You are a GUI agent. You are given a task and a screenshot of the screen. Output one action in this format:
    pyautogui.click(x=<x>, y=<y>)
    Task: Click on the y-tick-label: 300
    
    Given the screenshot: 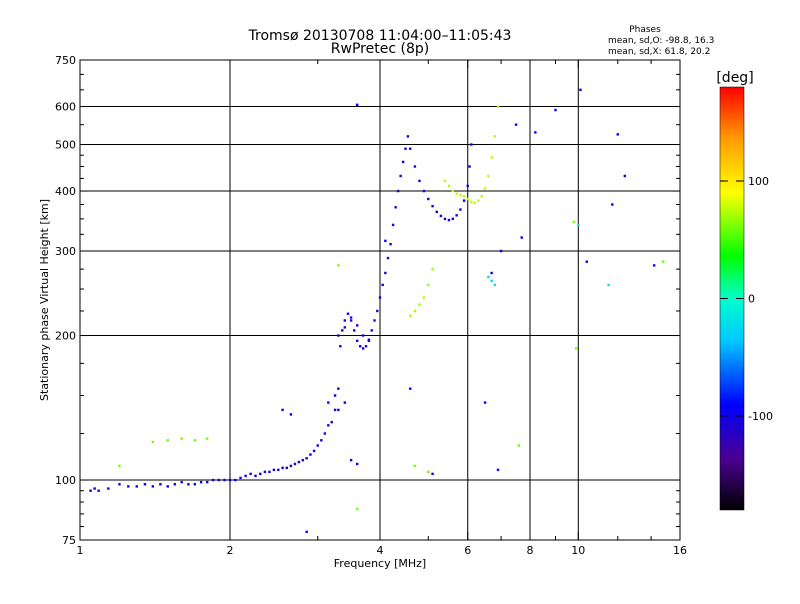 What is the action you would take?
    pyautogui.click(x=65, y=251)
    